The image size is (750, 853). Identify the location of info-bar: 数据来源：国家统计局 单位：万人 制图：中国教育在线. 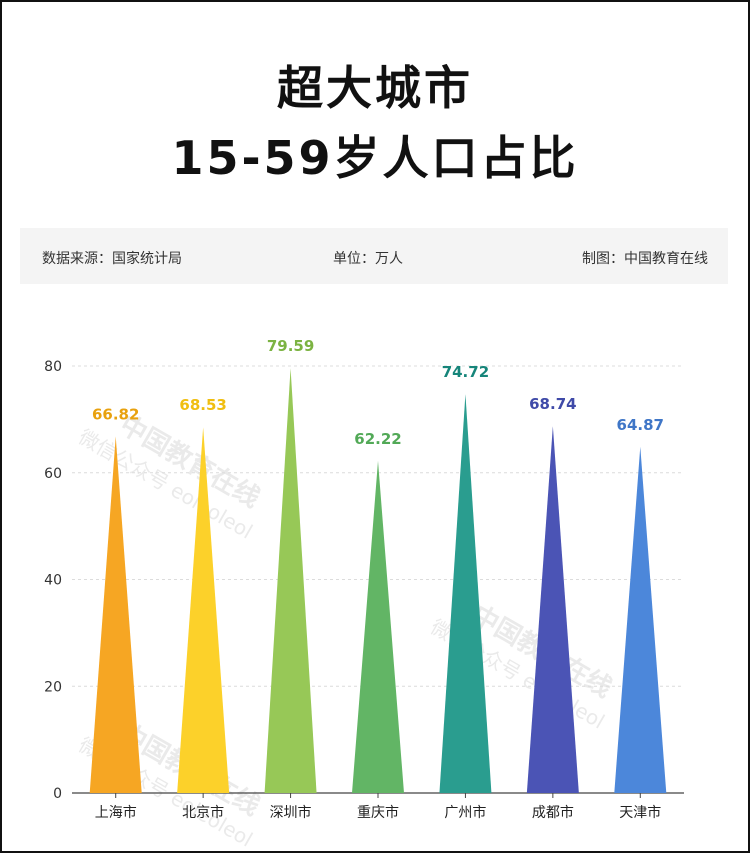
(374, 256).